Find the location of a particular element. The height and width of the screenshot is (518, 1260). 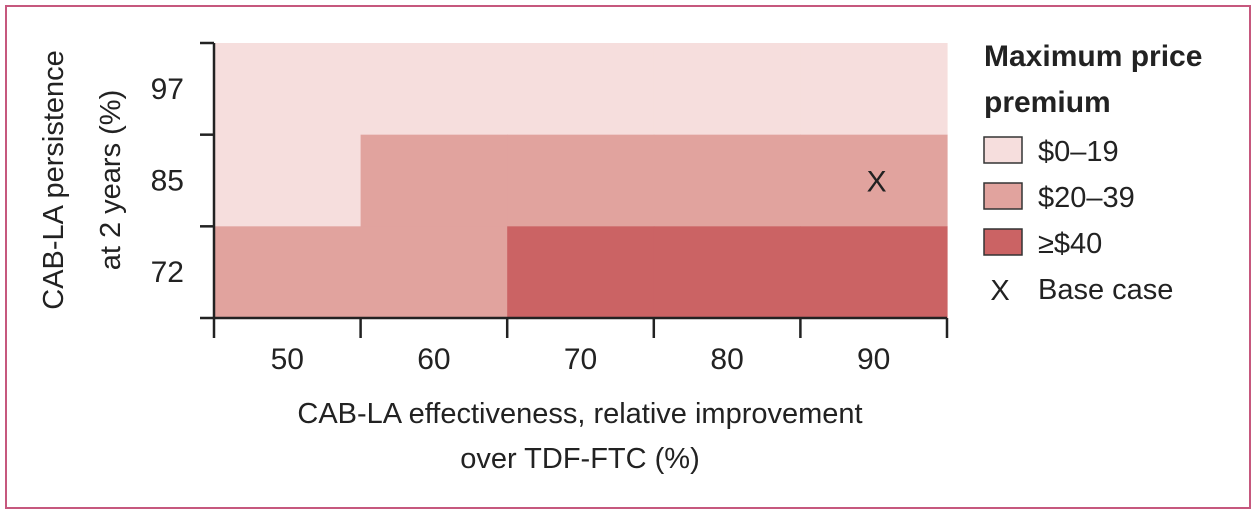

y-ticks is located at coordinates (207, 180).